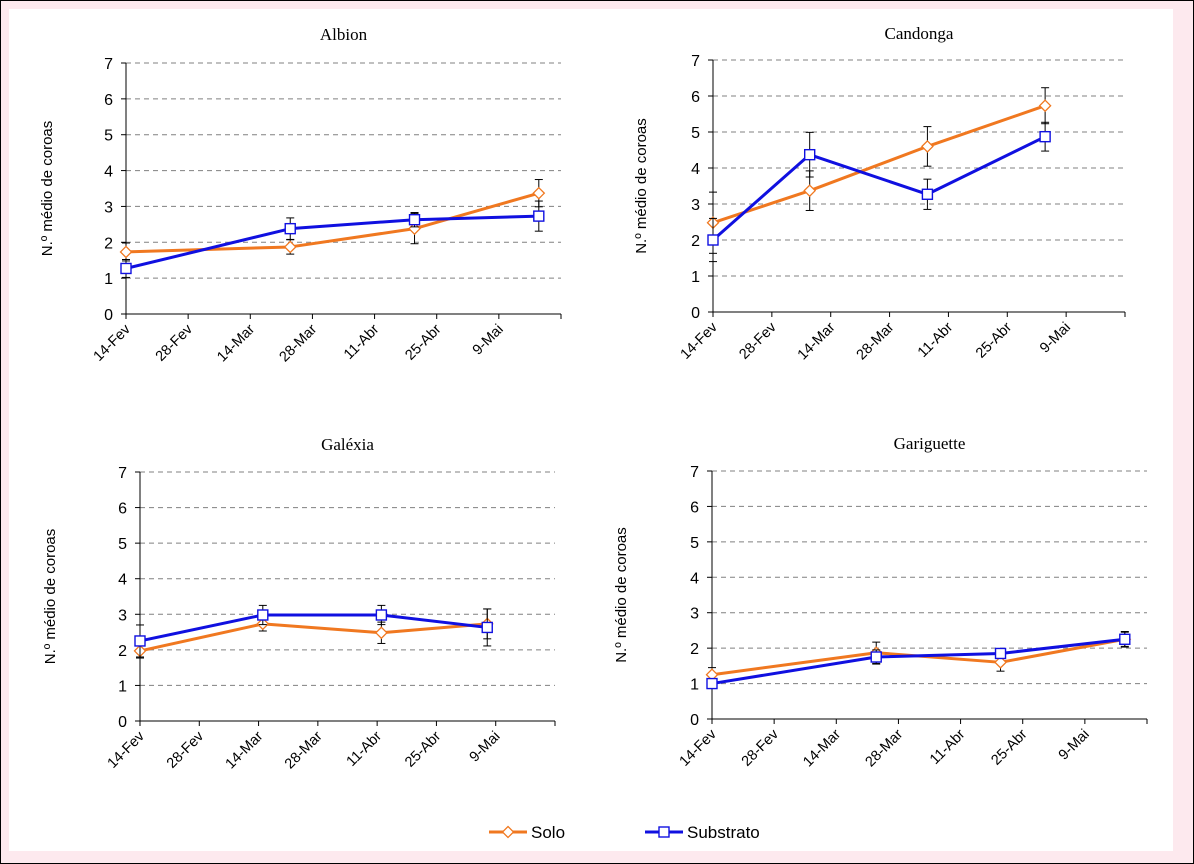  What do you see at coordinates (723, 832) in the screenshot?
I see `legend-label: Substrato` at bounding box center [723, 832].